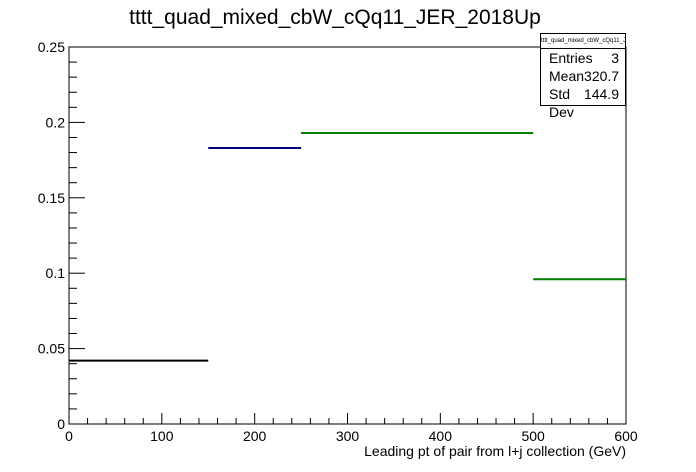 This screenshot has width=696, height=472. I want to click on stats-value: 3, so click(615, 58).